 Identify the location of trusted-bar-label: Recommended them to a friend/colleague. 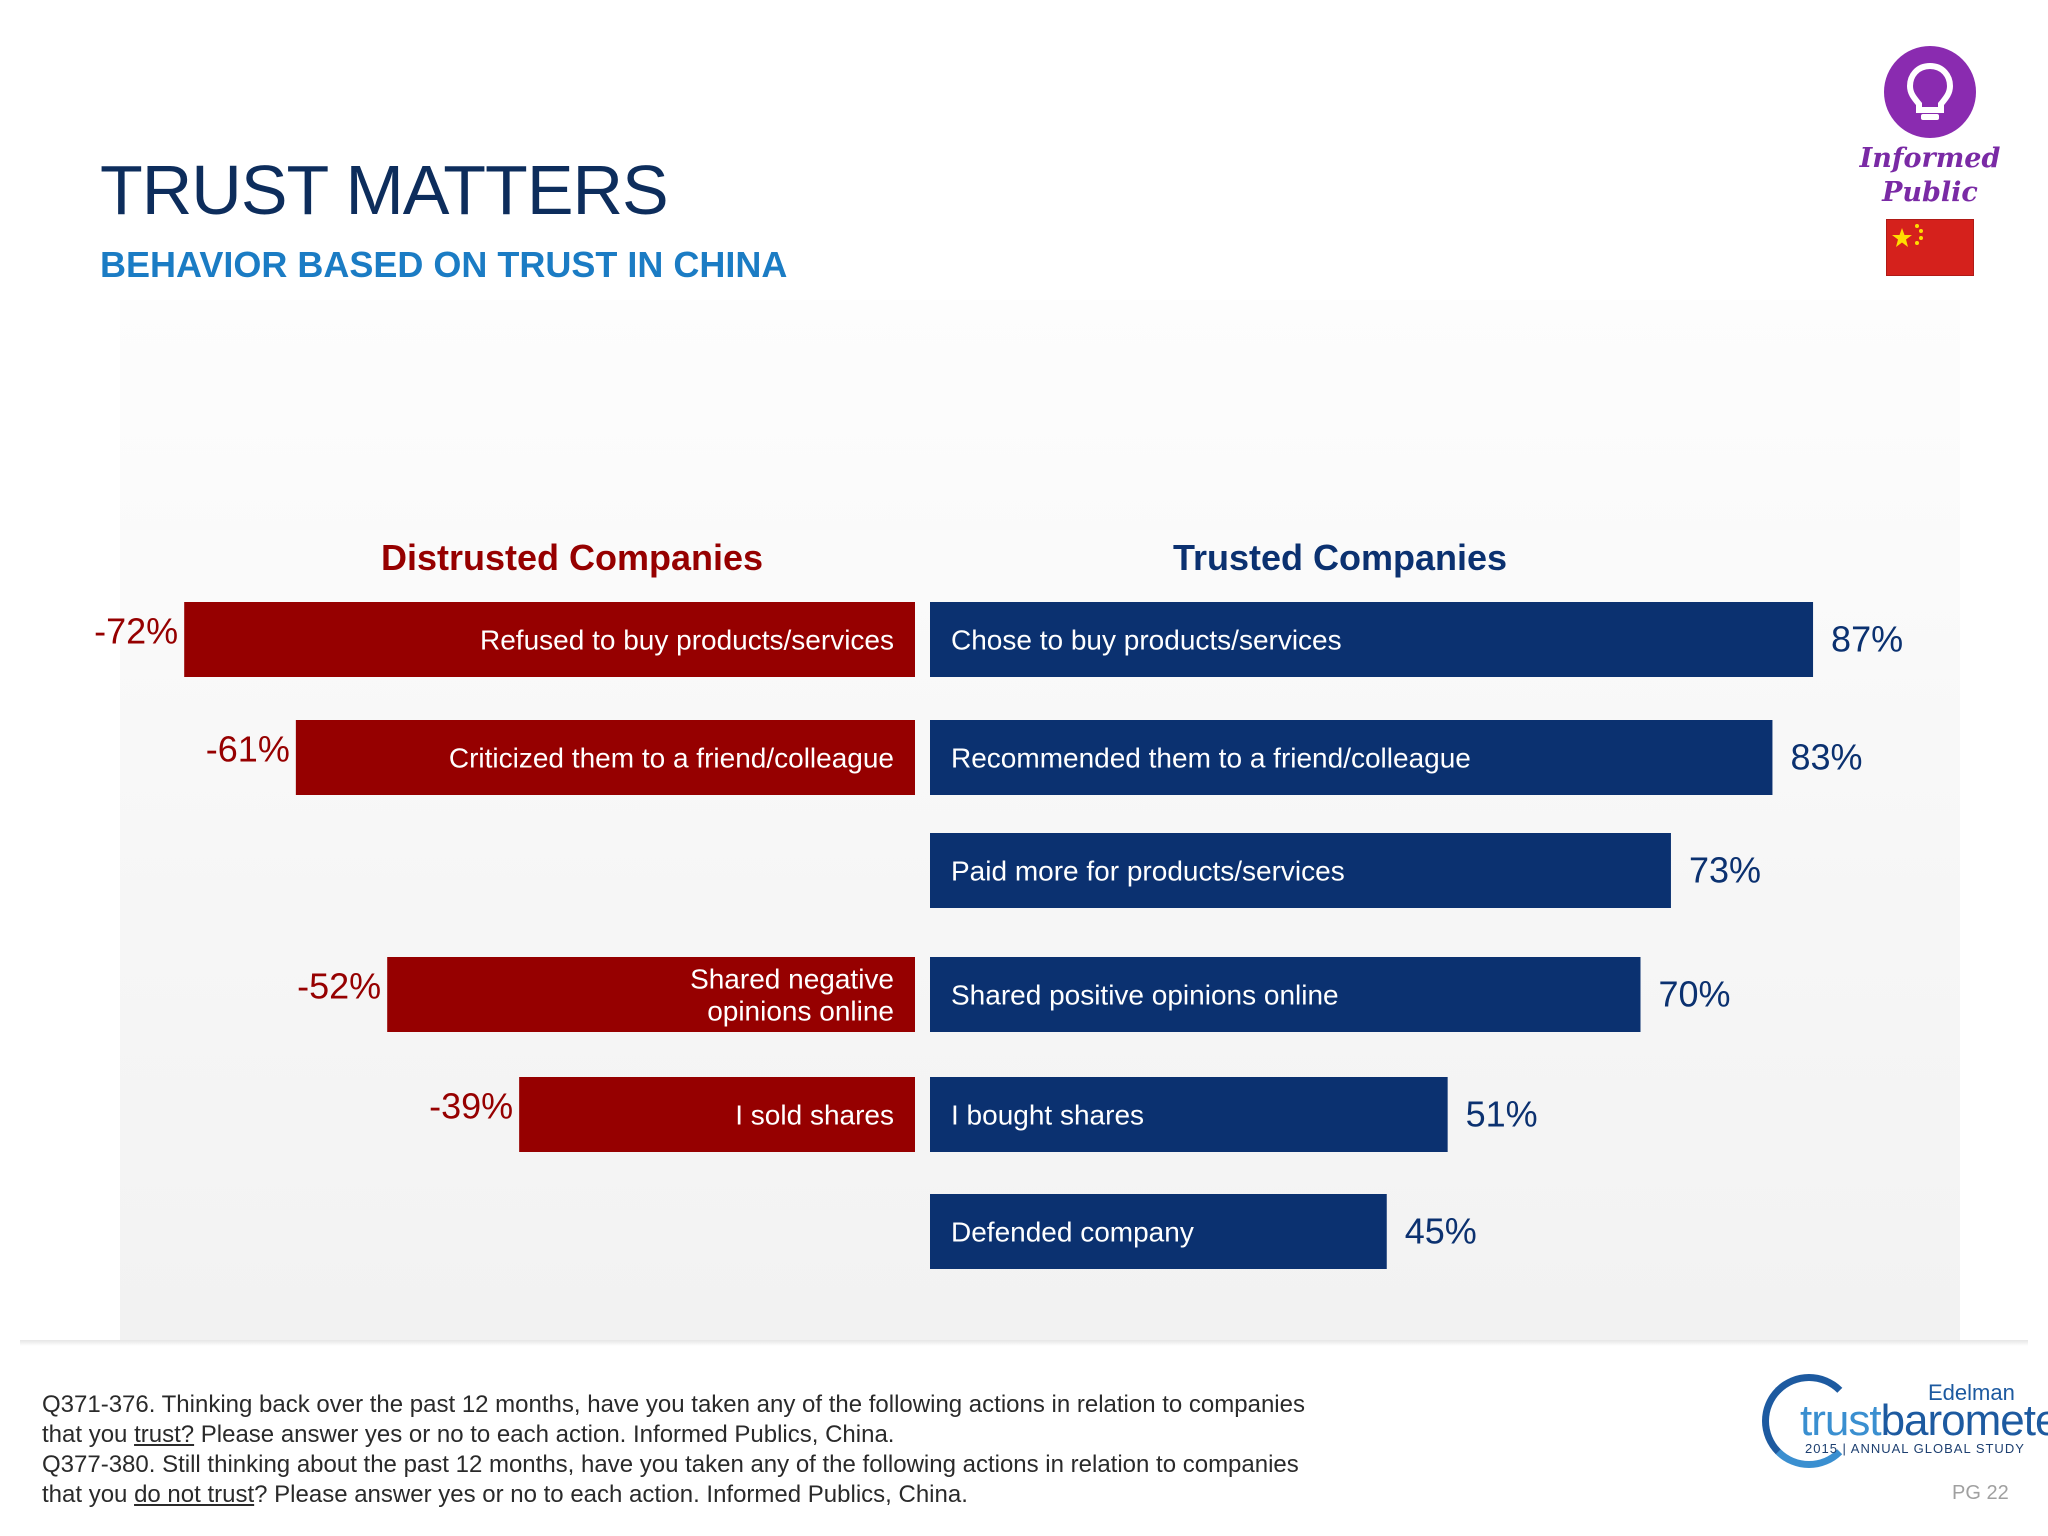
(1211, 758).